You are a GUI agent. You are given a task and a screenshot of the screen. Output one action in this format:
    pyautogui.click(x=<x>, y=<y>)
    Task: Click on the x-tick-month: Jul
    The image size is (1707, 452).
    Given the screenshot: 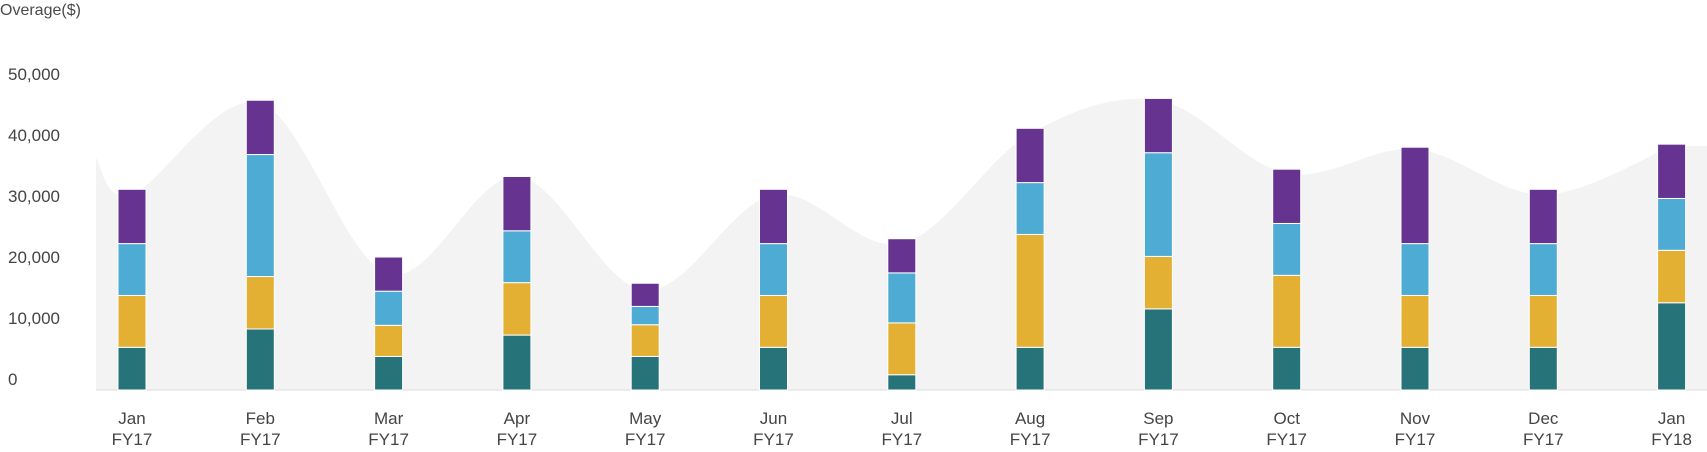 What is the action you would take?
    pyautogui.click(x=902, y=418)
    